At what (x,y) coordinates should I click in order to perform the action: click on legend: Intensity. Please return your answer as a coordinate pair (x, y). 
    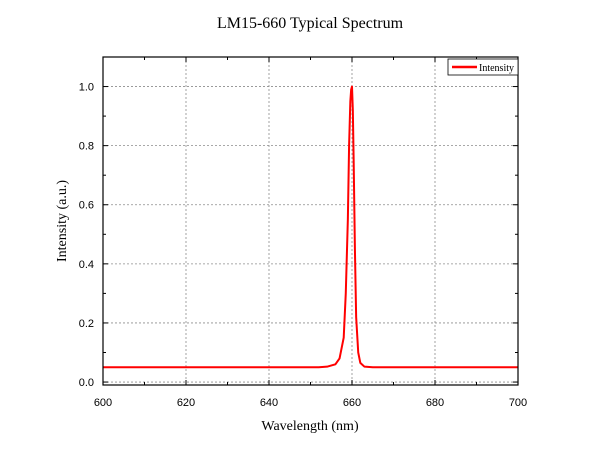
    Looking at the image, I should click on (483, 67).